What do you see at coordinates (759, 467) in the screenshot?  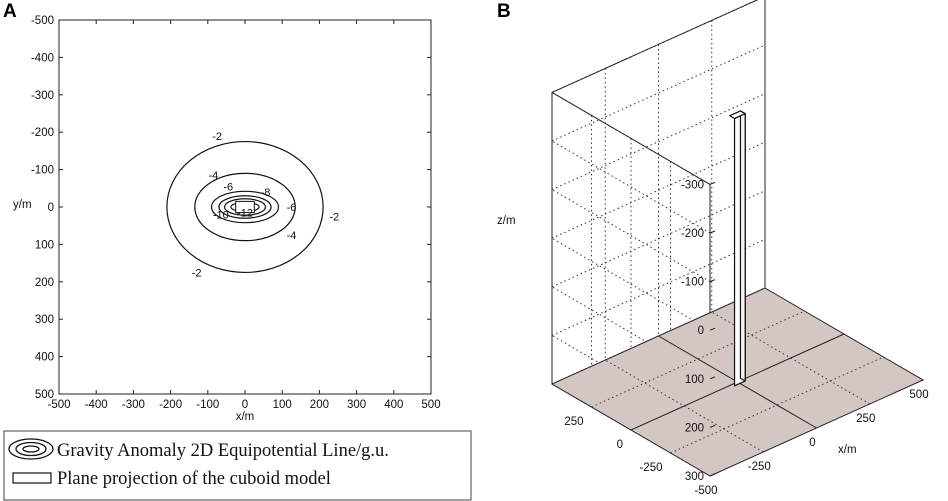 I see `x-tick-label: -250` at bounding box center [759, 467].